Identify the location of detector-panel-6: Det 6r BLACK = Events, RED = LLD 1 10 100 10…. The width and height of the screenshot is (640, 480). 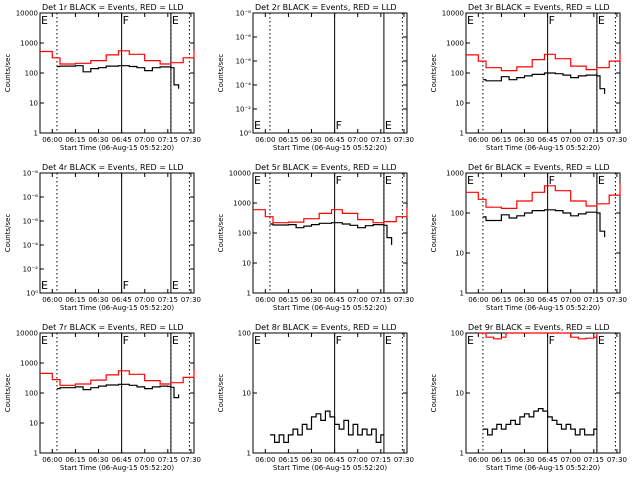
(528, 237).